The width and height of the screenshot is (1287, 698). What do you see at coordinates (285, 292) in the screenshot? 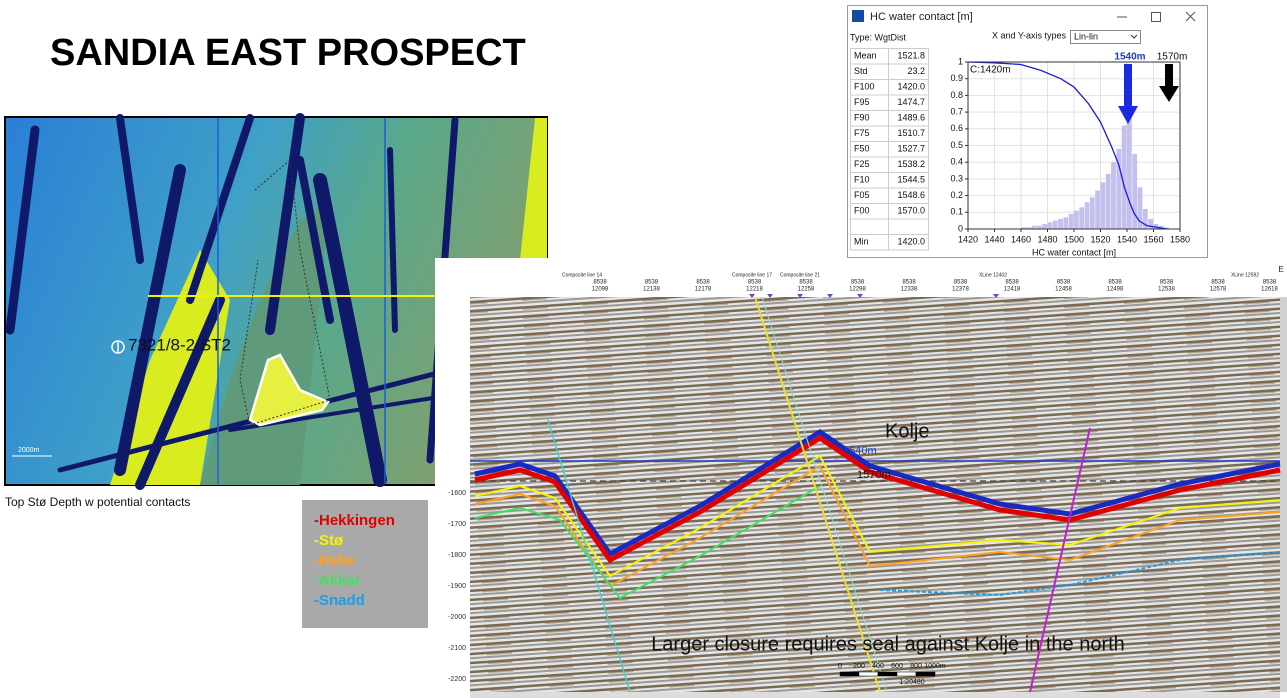
I see `closure-outline` at bounding box center [285, 292].